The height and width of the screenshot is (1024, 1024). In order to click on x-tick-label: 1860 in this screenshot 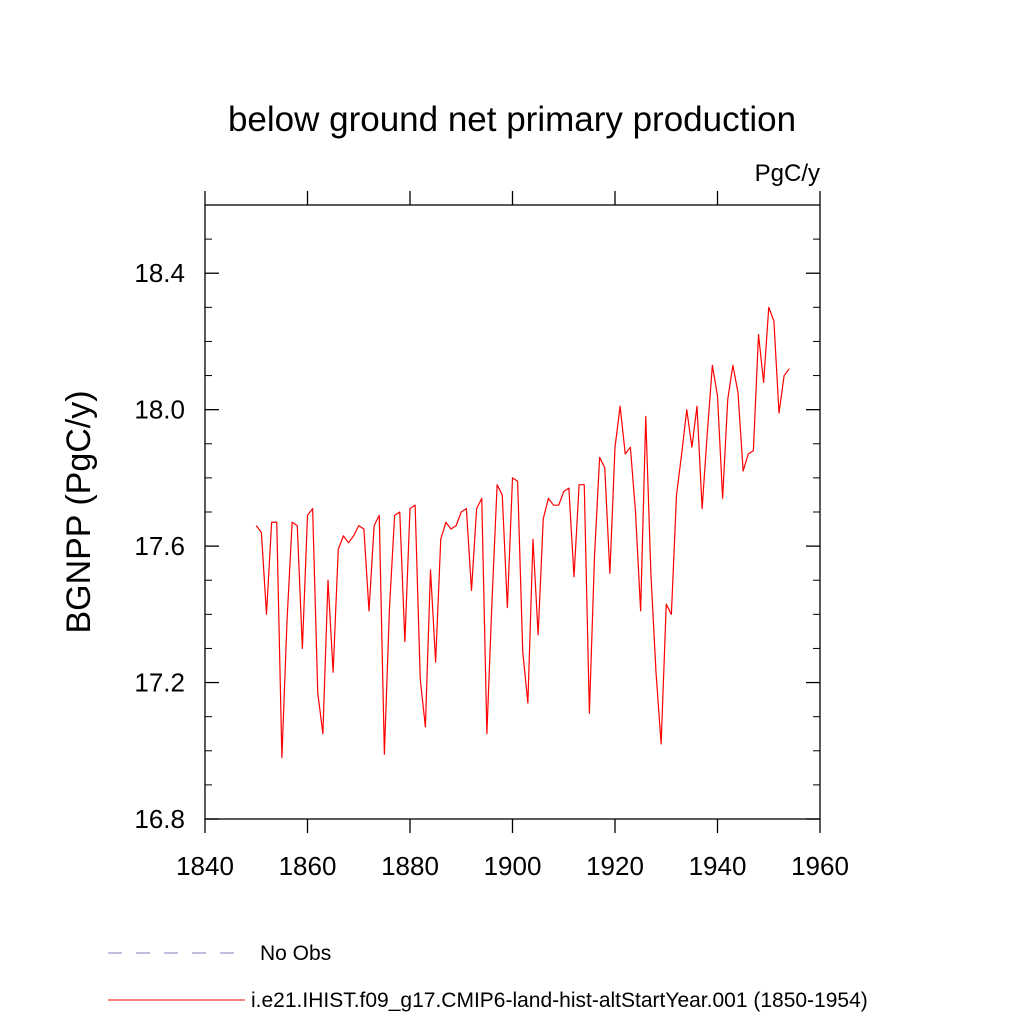, I will do `click(308, 866)`.